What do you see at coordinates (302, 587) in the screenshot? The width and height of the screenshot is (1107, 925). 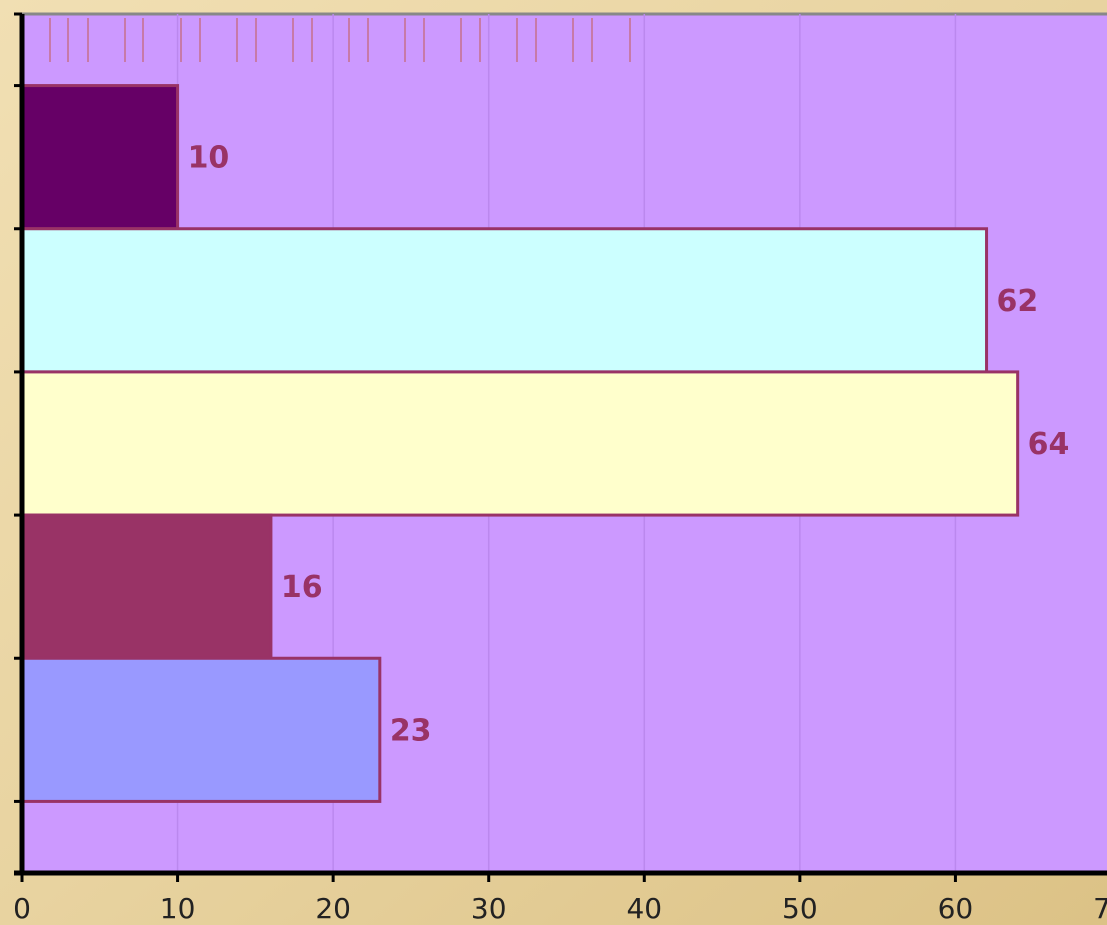 I see `data-label: 16` at bounding box center [302, 587].